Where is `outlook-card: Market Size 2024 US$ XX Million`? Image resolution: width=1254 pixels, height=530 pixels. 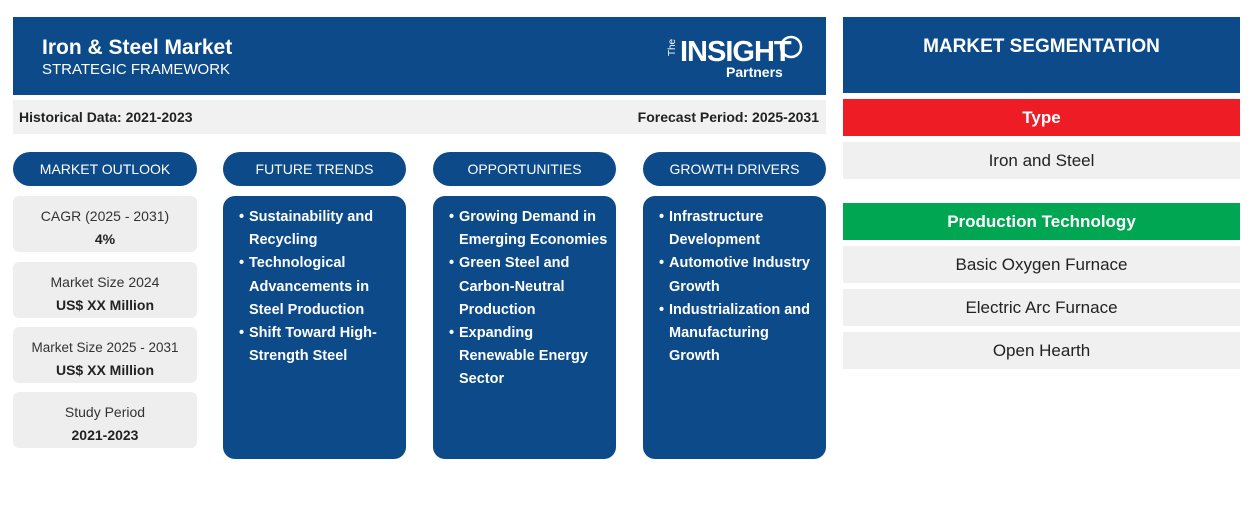
outlook-card: Market Size 2024 US$ XX Million is located at coordinates (105, 290).